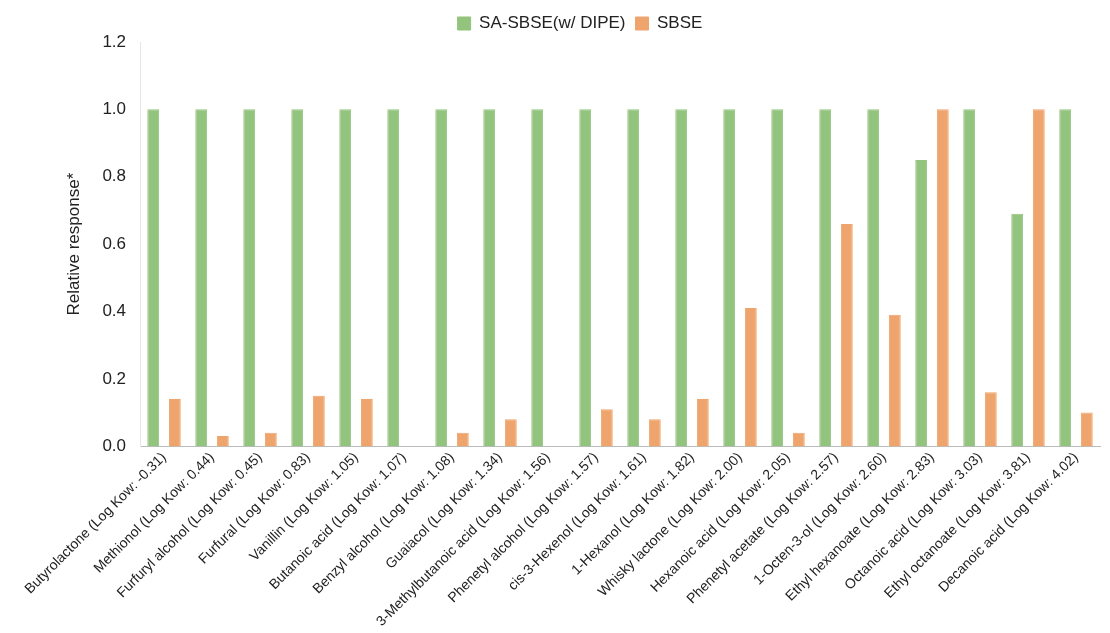 The height and width of the screenshot is (633, 1110). What do you see at coordinates (114, 378) in the screenshot?
I see `y-tick-label: 0.2` at bounding box center [114, 378].